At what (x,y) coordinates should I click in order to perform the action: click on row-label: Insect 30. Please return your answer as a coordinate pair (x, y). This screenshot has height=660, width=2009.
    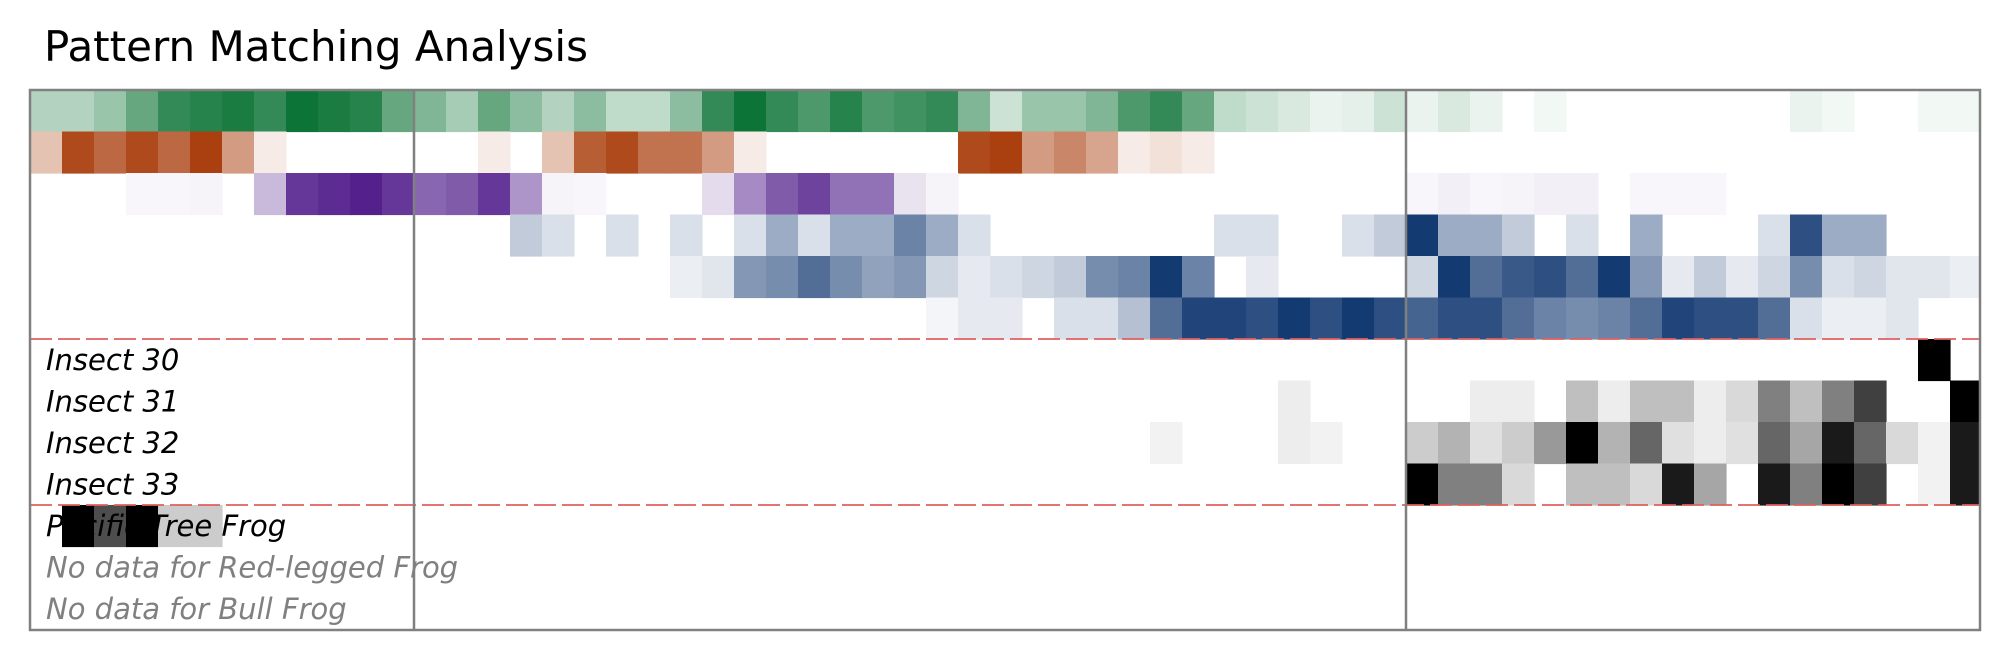
    Looking at the image, I should click on (112, 360).